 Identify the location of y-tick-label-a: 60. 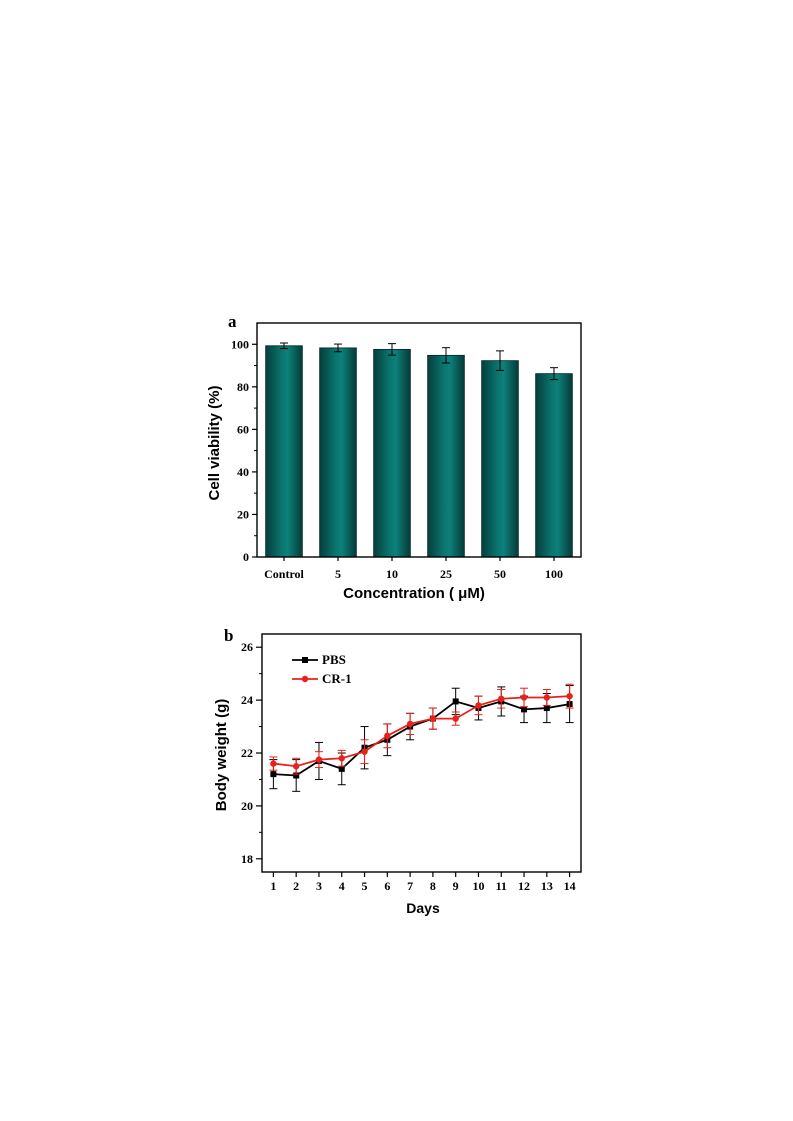
(243, 429).